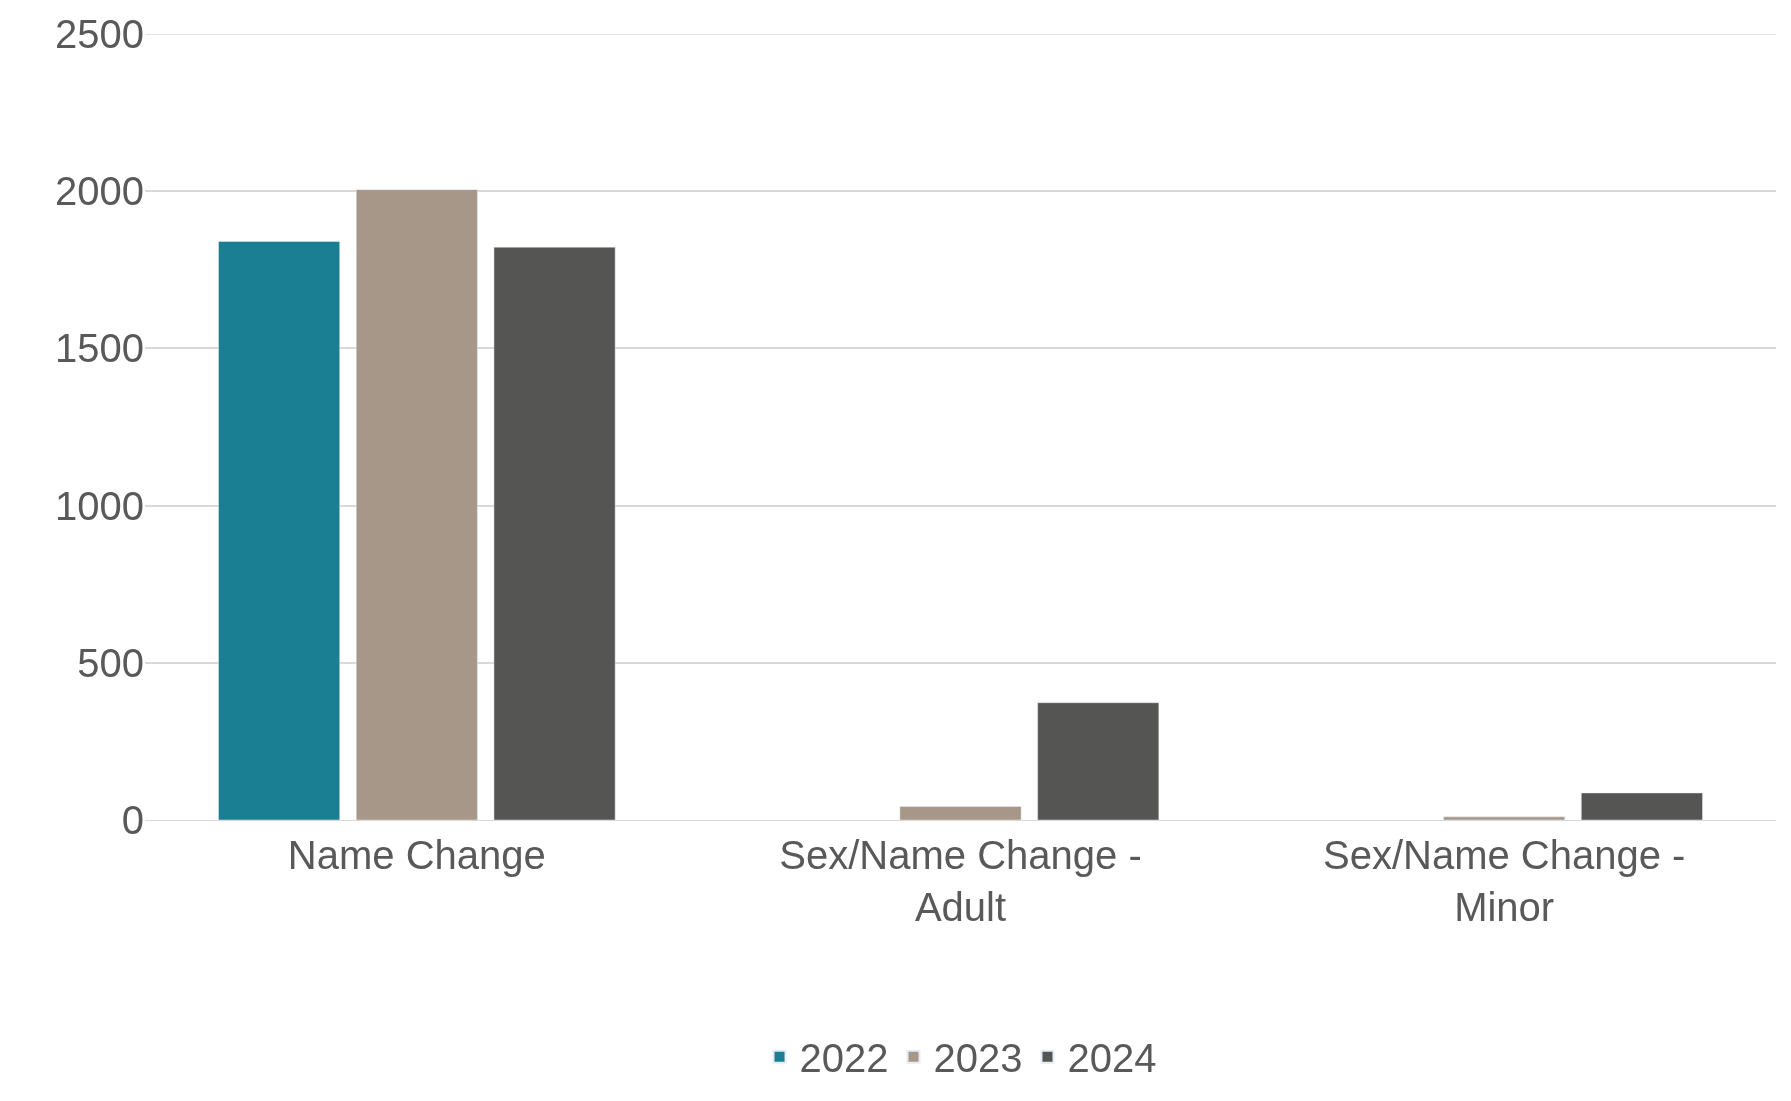  Describe the element at coordinates (99, 348) in the screenshot. I see `y-tick-label: 1500` at that location.